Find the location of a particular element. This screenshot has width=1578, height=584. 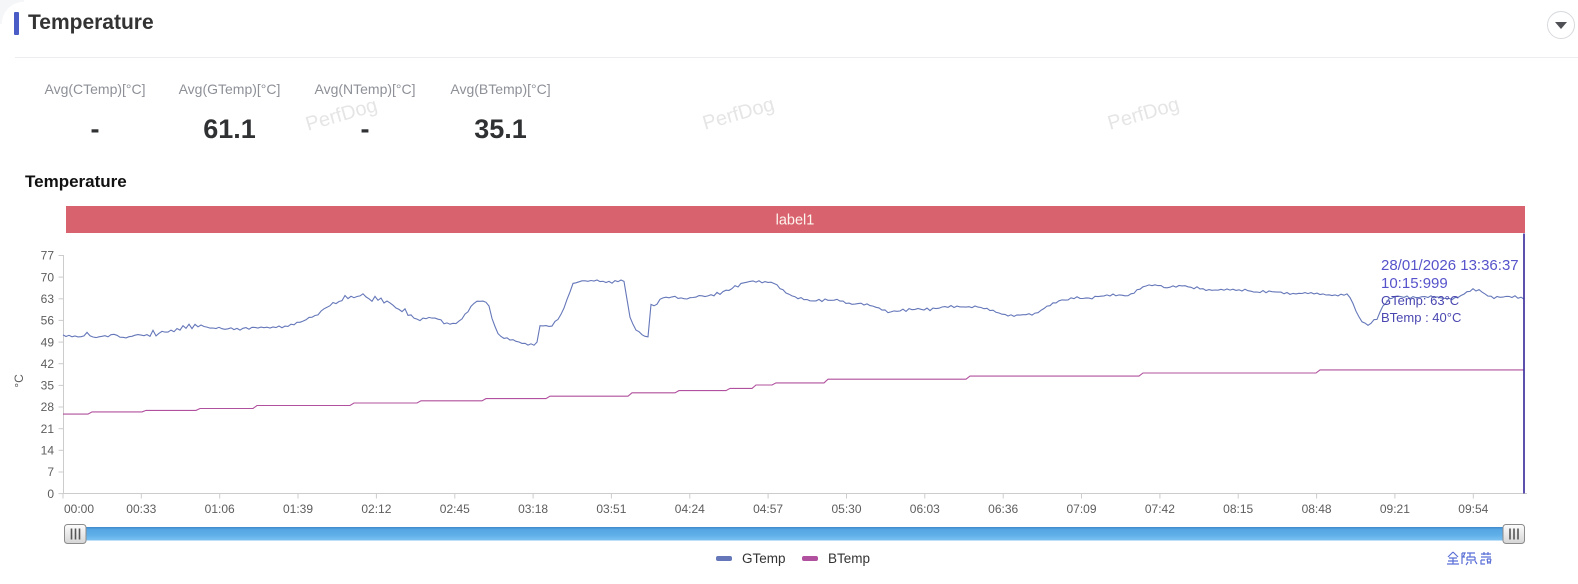

svg-text: 49 is located at coordinates (48, 342).